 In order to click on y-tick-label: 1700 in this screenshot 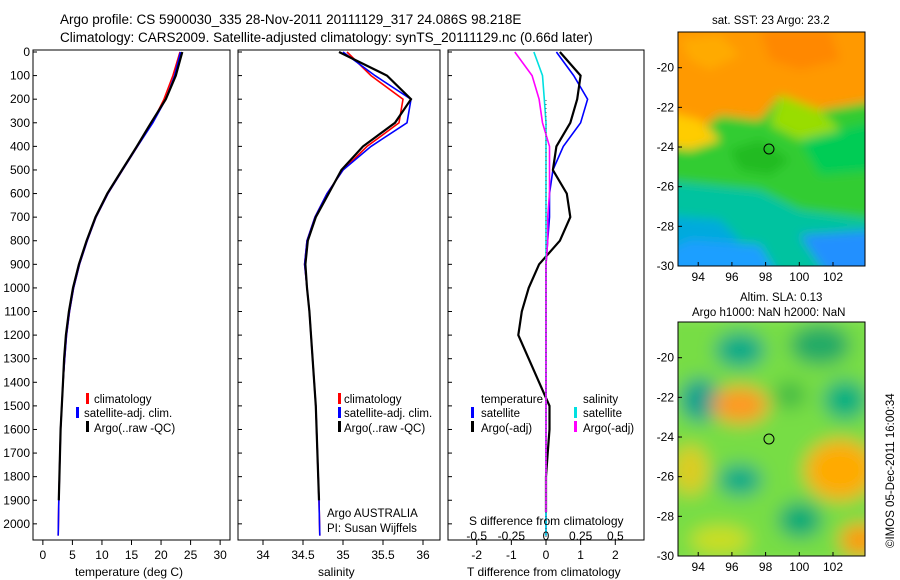, I will do `click(16, 453)`.